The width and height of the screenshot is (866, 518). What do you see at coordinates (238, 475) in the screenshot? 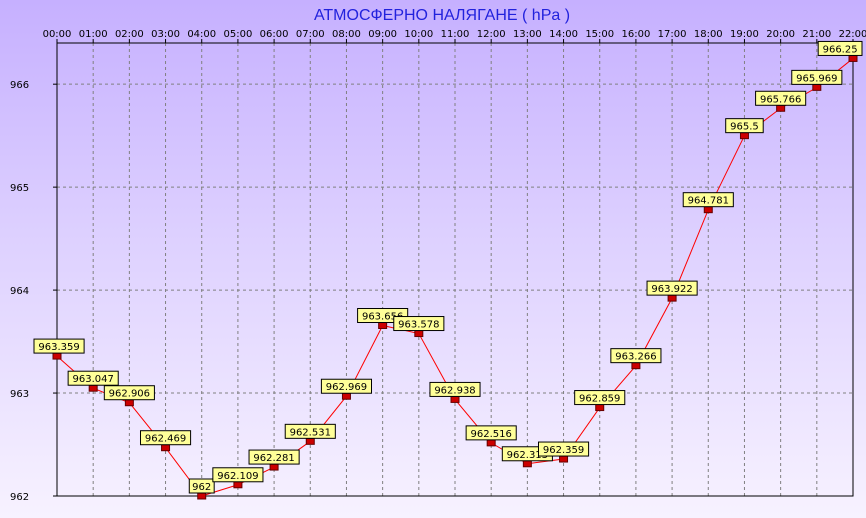
I see `data-label: 962.109` at bounding box center [238, 475].